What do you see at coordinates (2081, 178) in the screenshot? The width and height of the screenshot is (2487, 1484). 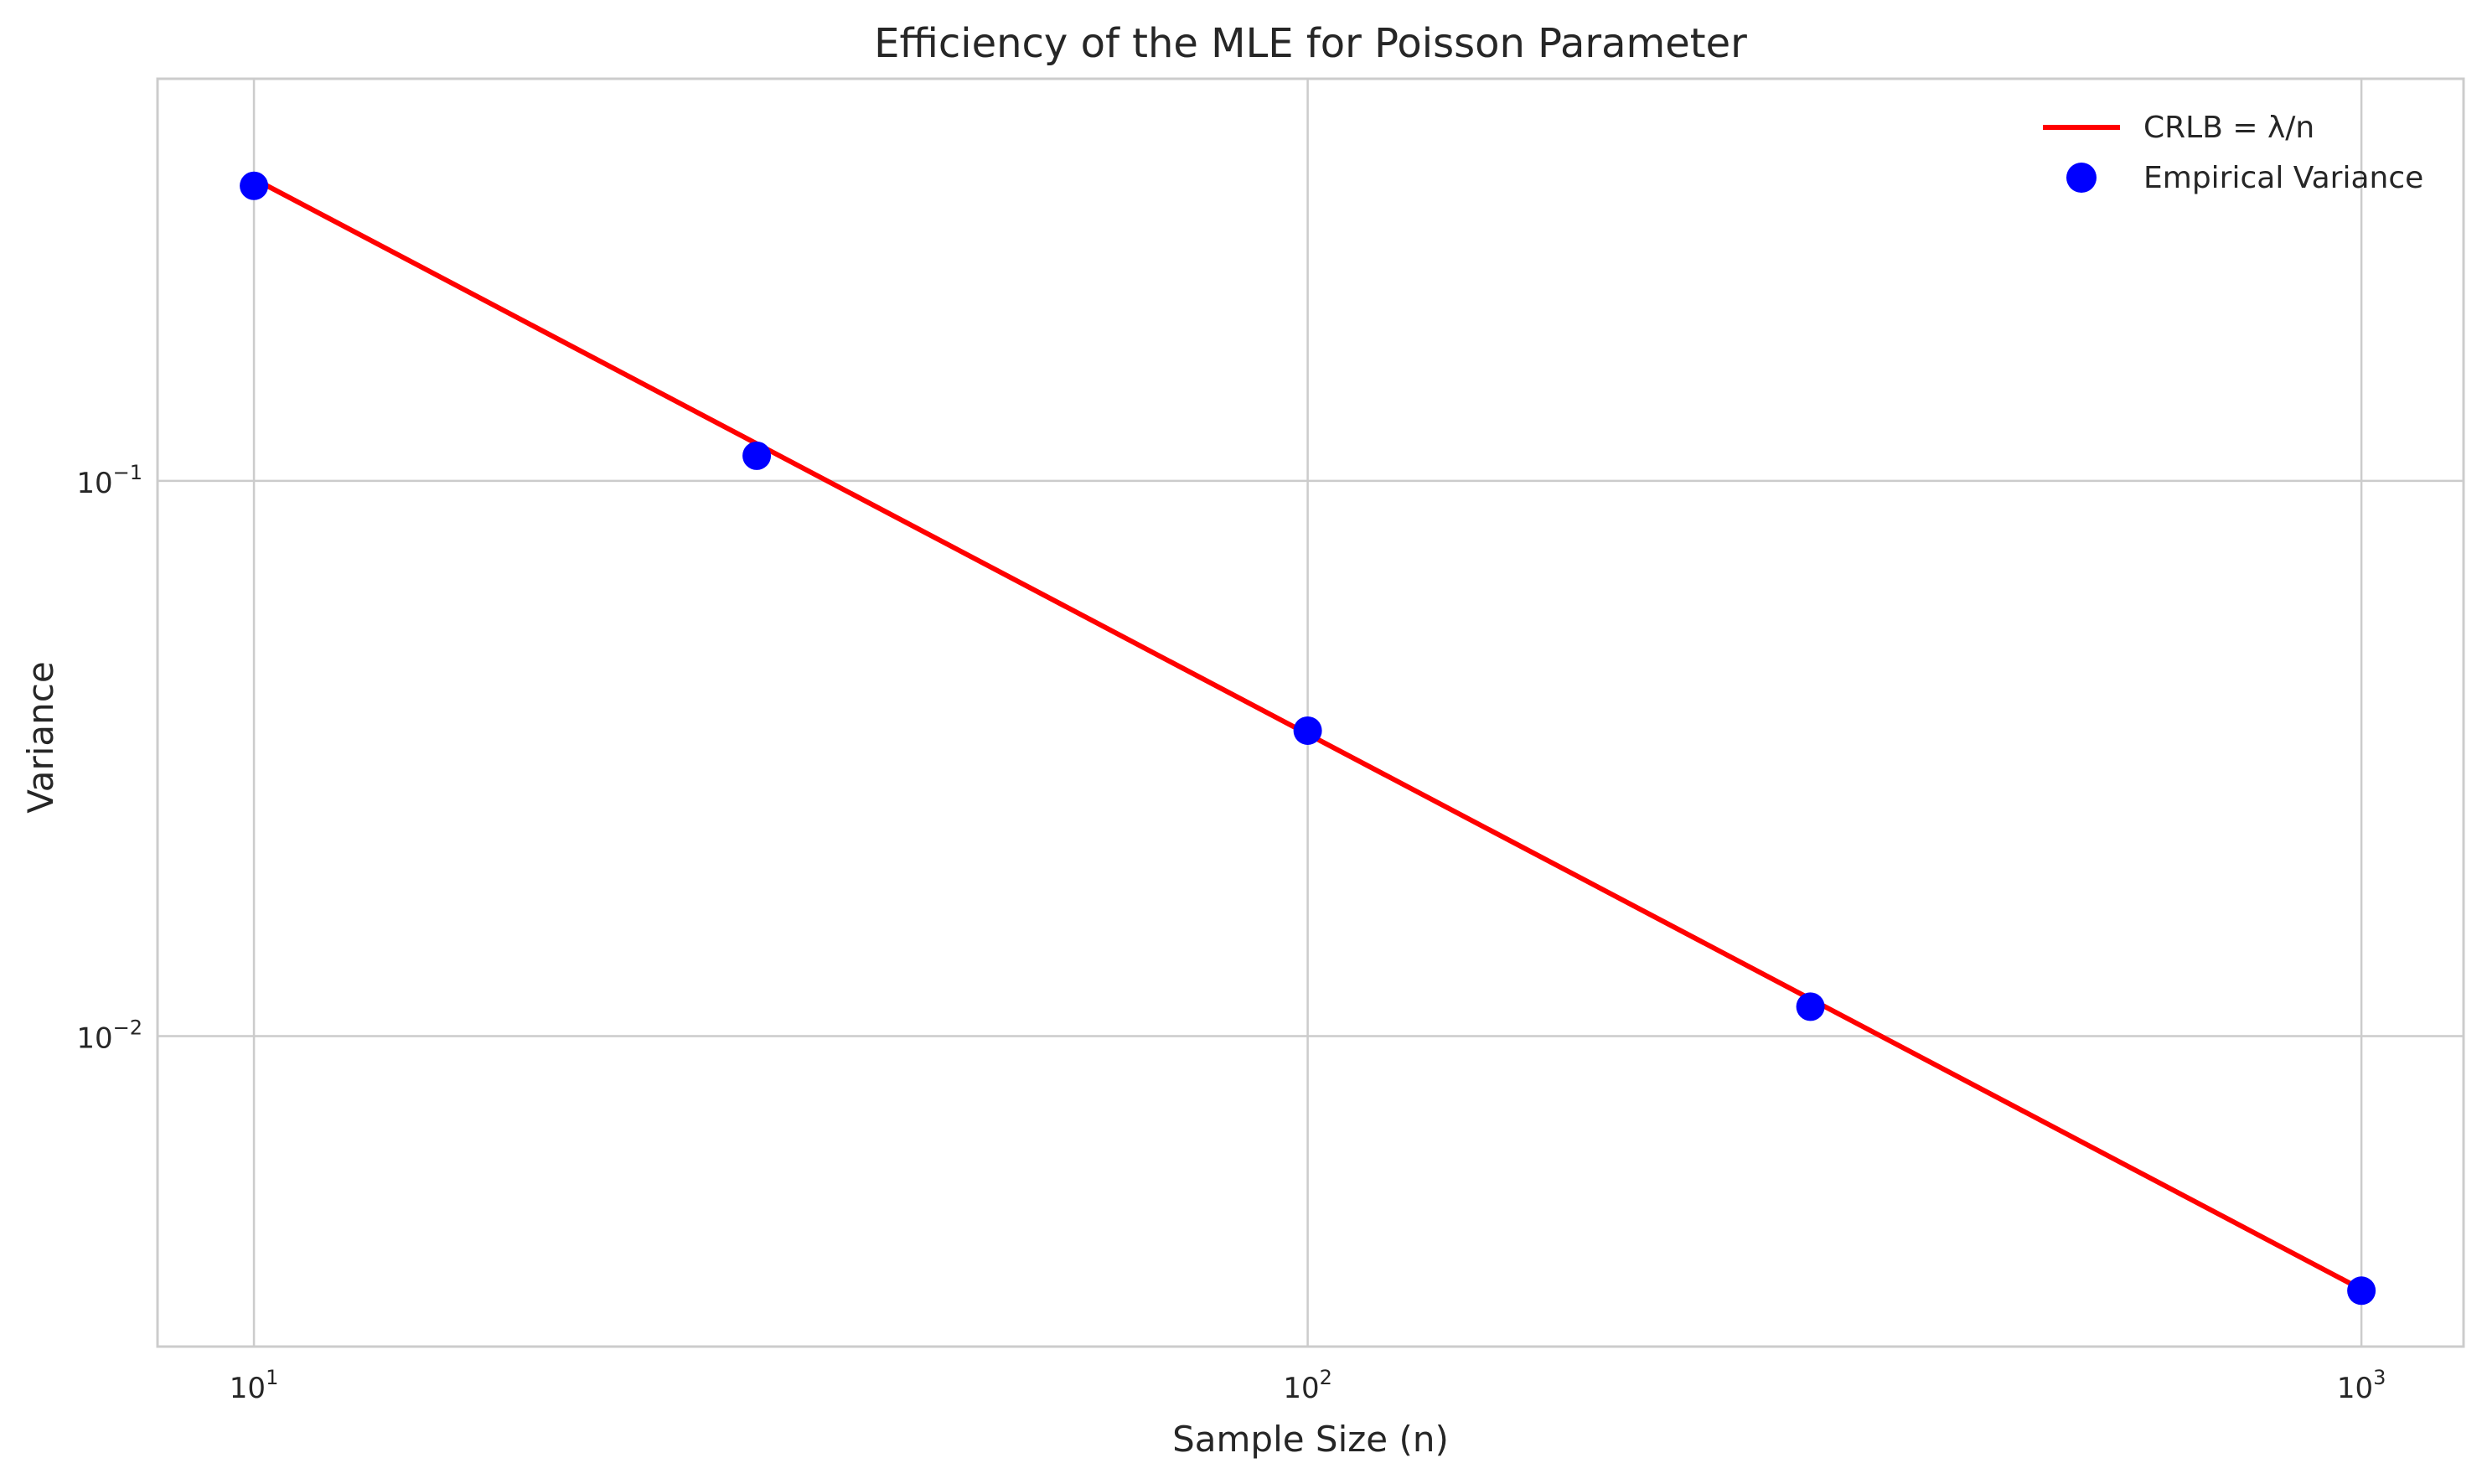 I see `legend-point-marker` at bounding box center [2081, 178].